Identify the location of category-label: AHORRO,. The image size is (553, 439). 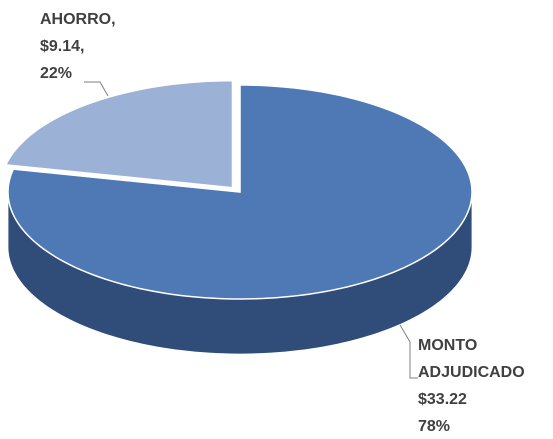
(78, 19).